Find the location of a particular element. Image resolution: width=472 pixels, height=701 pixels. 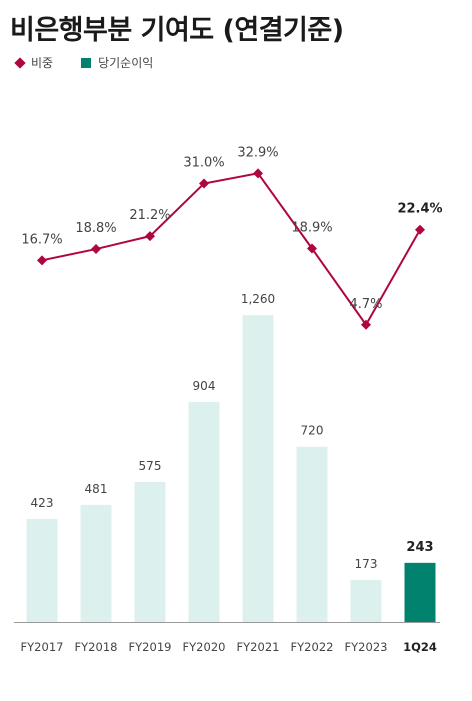

x-tick-label: FY2022 is located at coordinates (312, 647).